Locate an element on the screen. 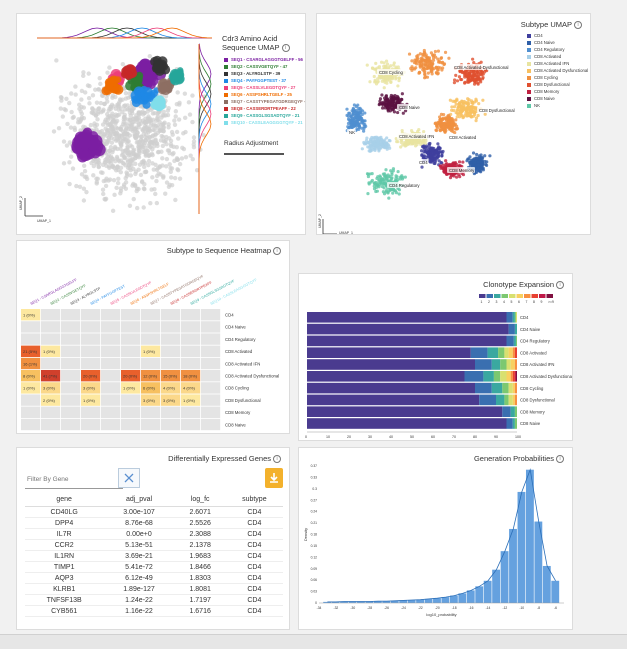 The width and height of the screenshot is (627, 649). table-row: IL7R 0.00e+0 2.3088 CD4 is located at coordinates (154, 534).